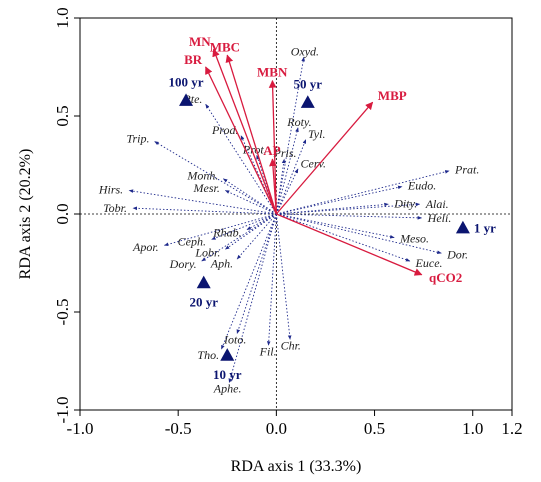 The height and width of the screenshot is (482, 541). Describe the element at coordinates (472, 428) in the screenshot. I see `x-tick-label: 1.0` at that location.